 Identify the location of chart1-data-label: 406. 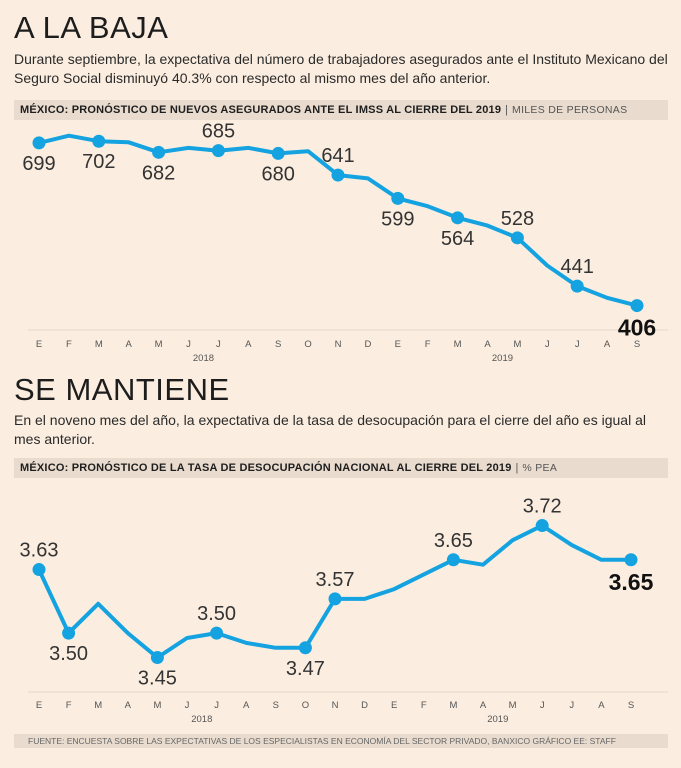
(637, 328).